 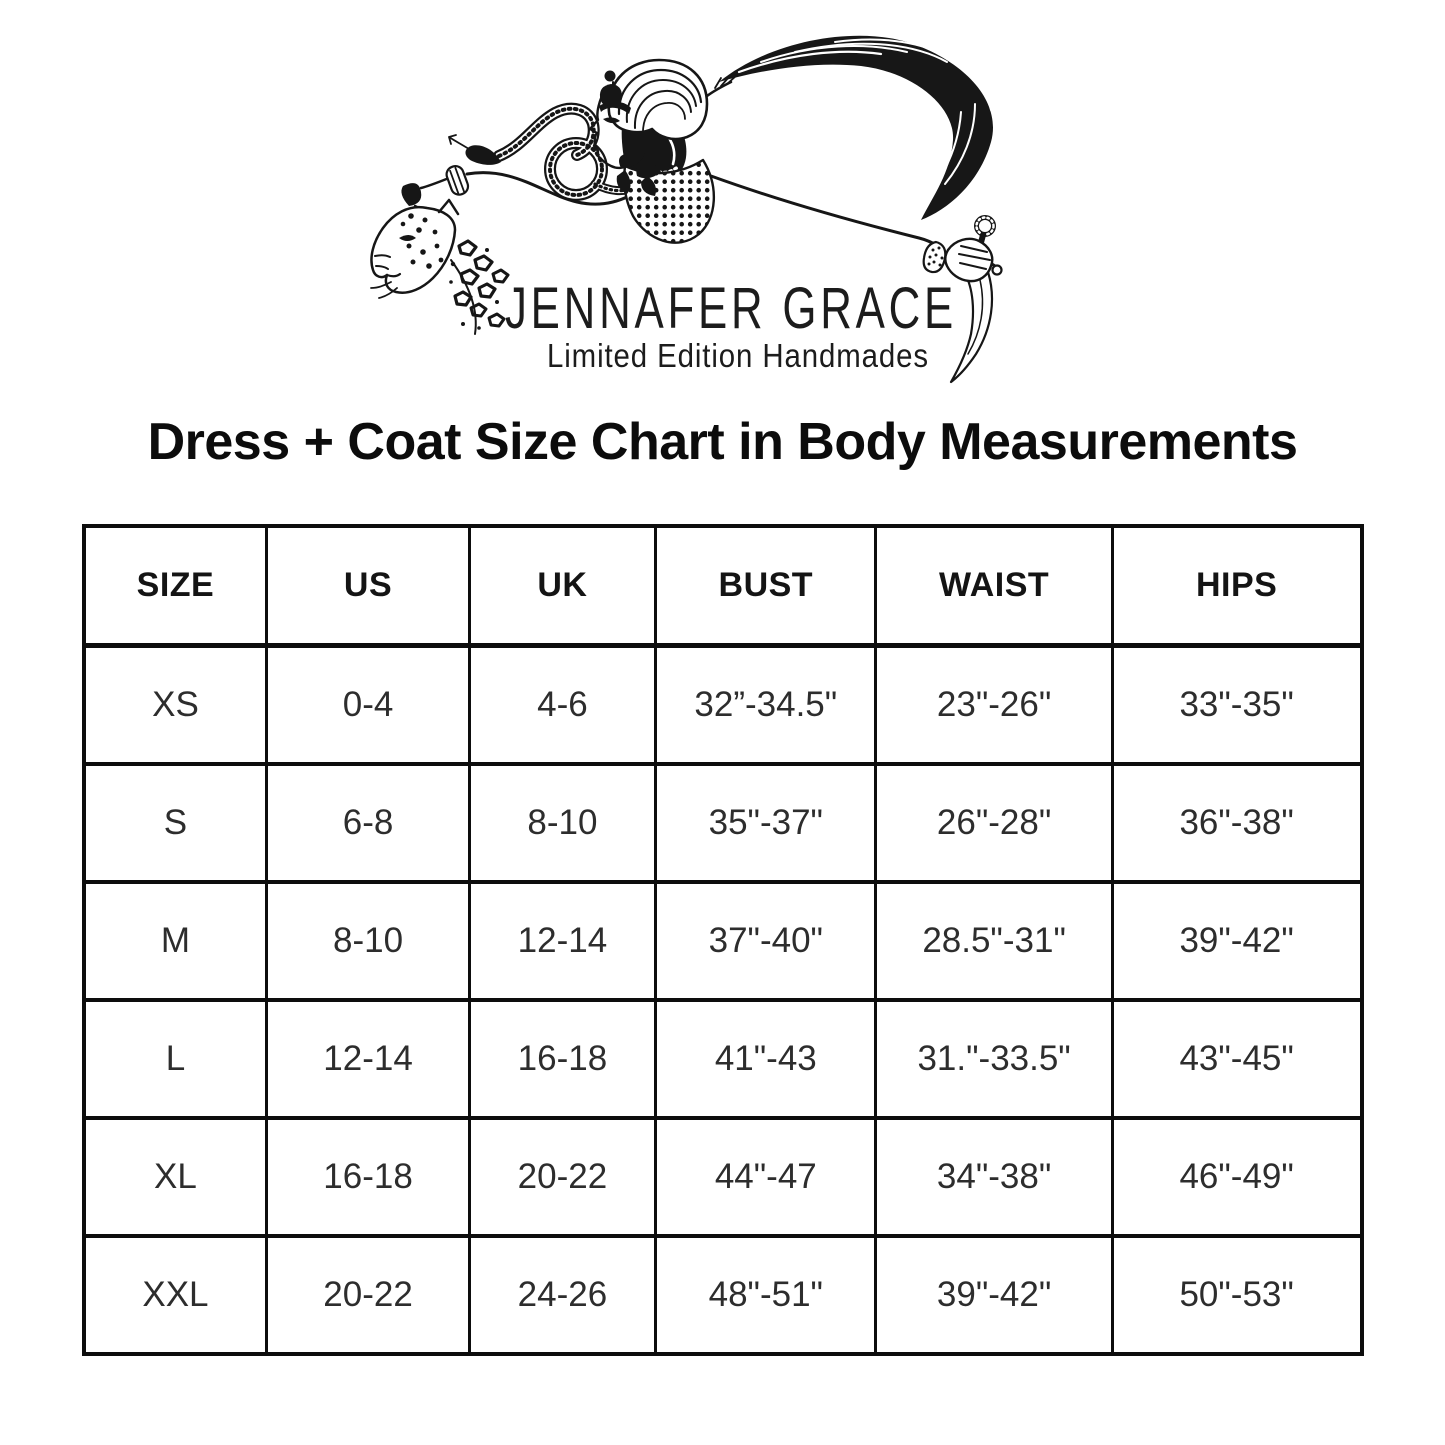 I want to click on size-label: XS, so click(x=175, y=704).